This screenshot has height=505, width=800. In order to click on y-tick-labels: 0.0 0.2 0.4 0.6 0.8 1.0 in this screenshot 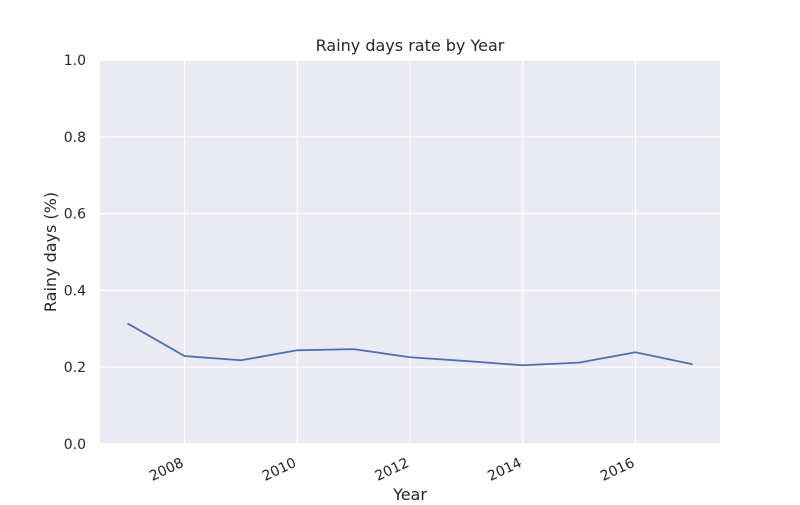, I will do `click(75, 253)`.